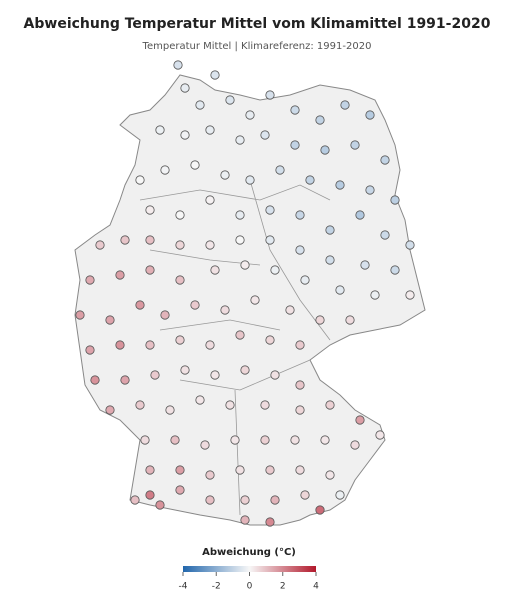  What do you see at coordinates (283, 587) in the screenshot?
I see `colorbar-tick-label: 2` at bounding box center [283, 587].